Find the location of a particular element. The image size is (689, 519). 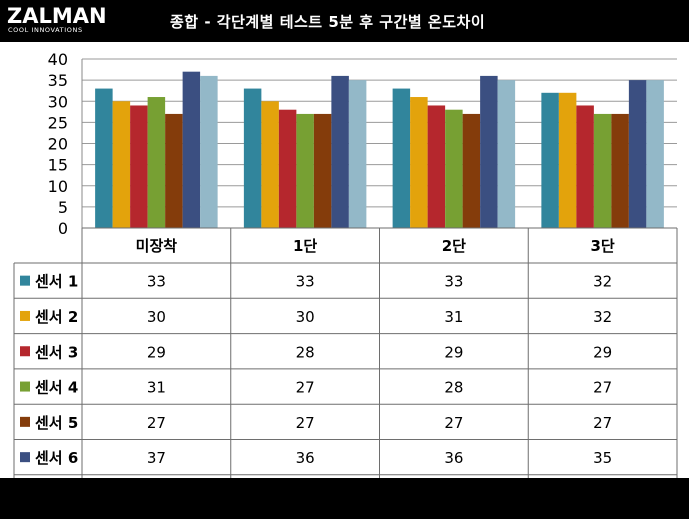

series-label: 센서 6 is located at coordinates (56, 458).